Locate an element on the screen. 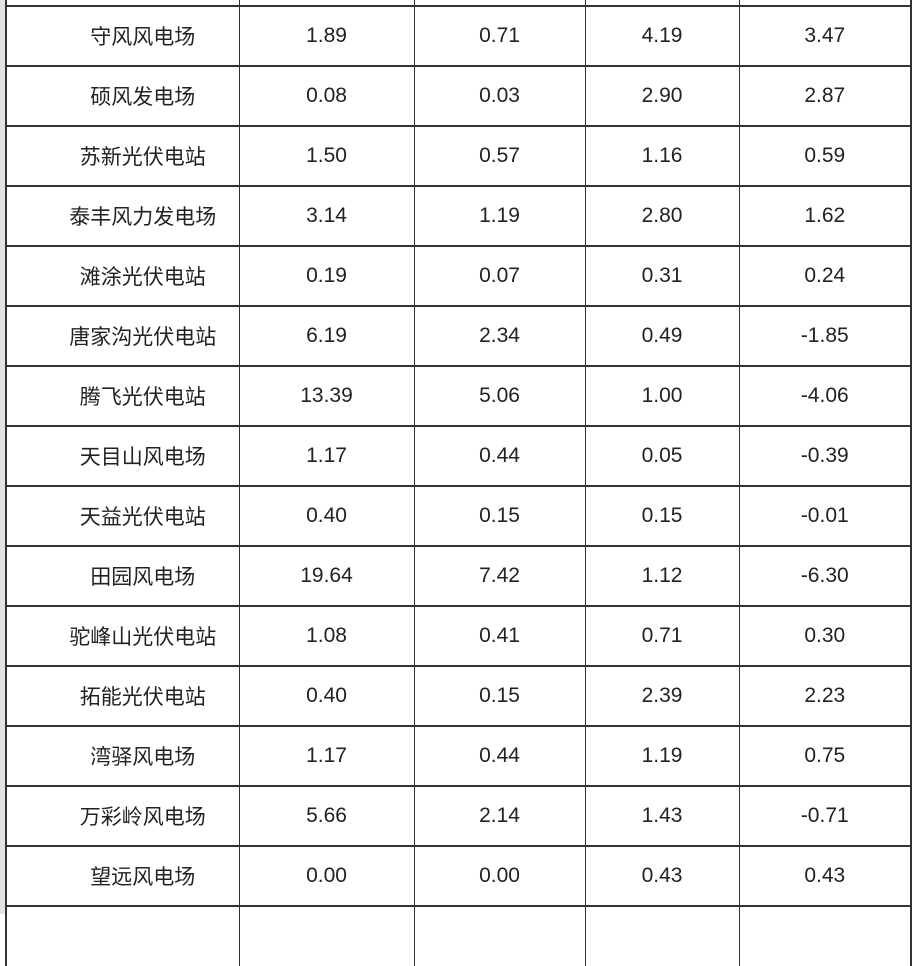 The image size is (916, 966). station-name-cell: 泰丰风力发电场 is located at coordinates (122, 215).